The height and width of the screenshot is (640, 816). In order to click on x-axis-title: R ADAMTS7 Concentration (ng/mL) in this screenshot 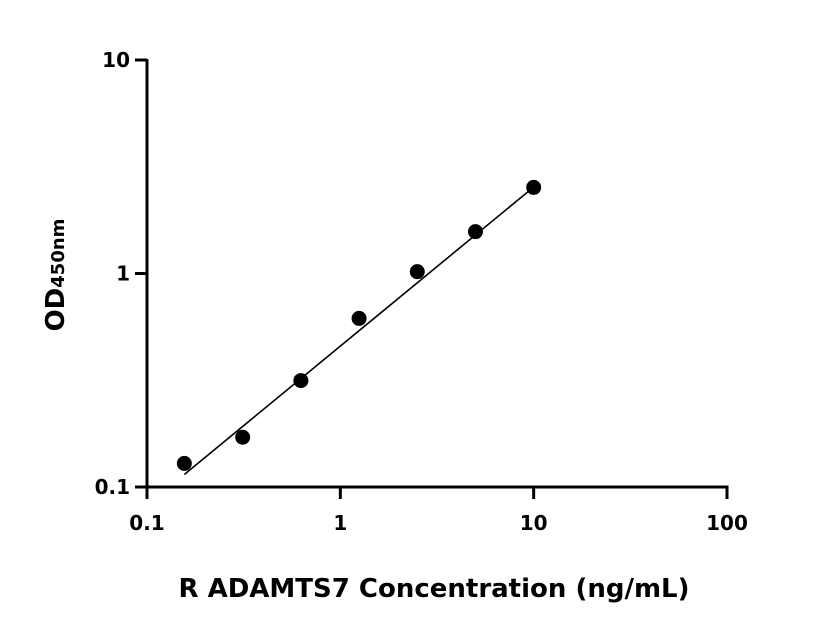, I will do `click(434, 589)`.